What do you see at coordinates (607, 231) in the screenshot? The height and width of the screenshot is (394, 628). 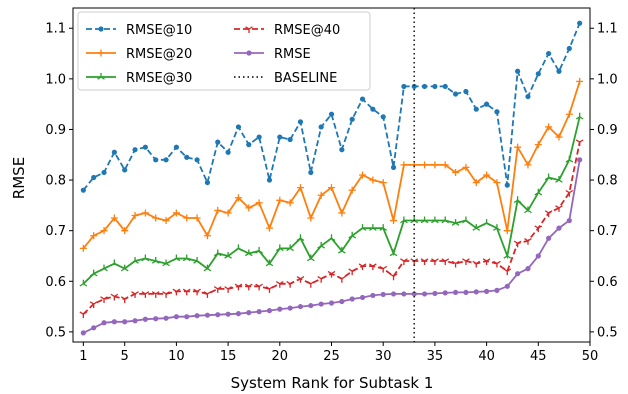 I see `y-tick-label-right: 0.7` at bounding box center [607, 231].